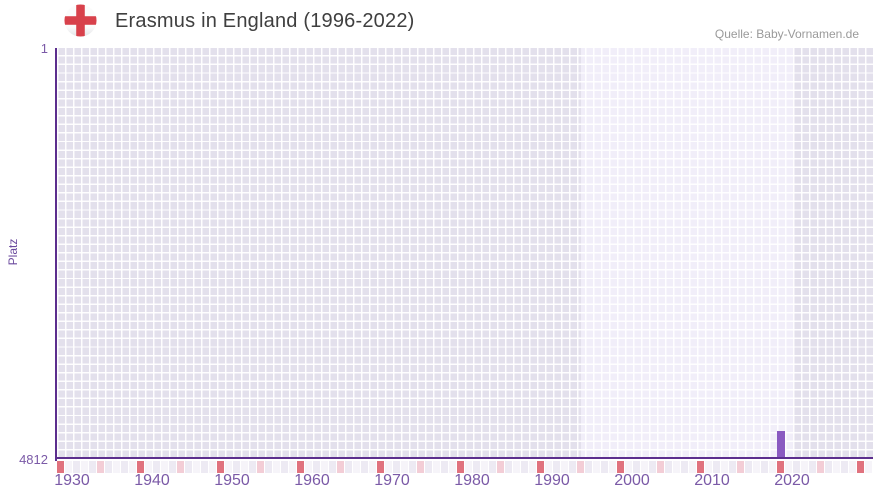 This screenshot has width=873, height=502. What do you see at coordinates (712, 480) in the screenshot?
I see `x-tick-label: 2010` at bounding box center [712, 480].